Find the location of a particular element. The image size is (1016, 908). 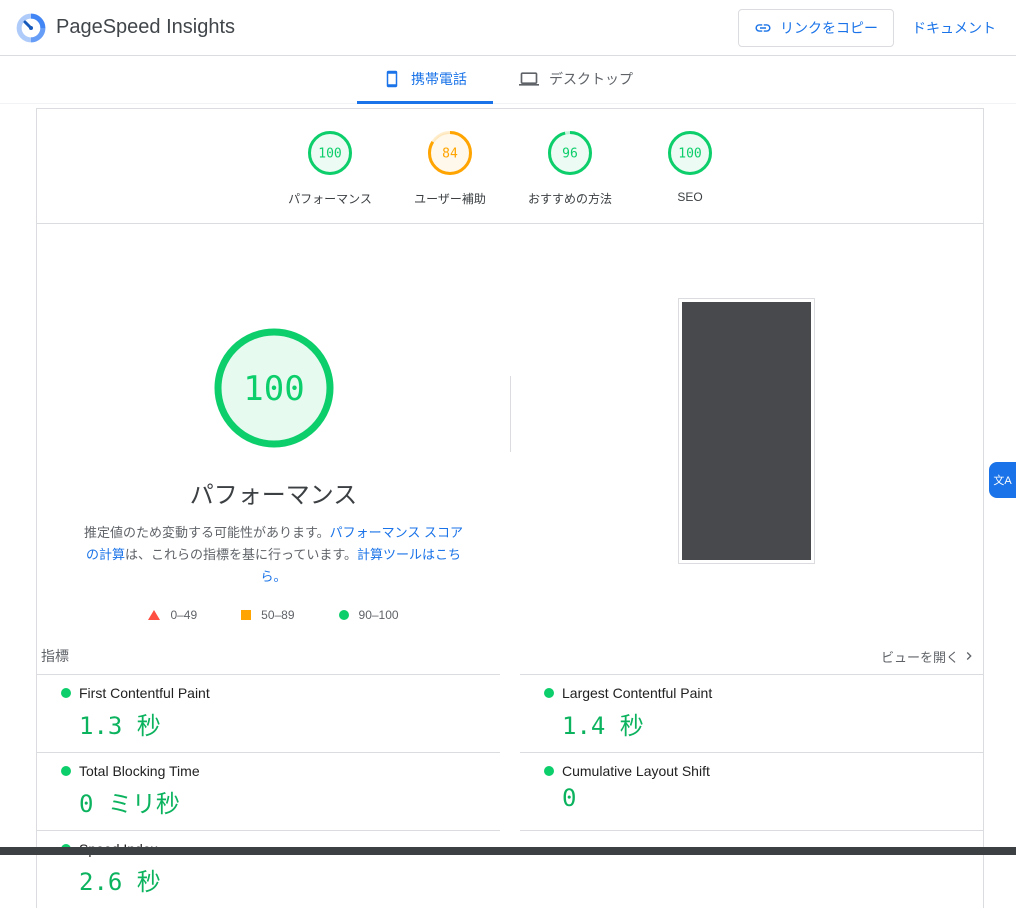

accessibility-gauge-ring: 84 is located at coordinates (450, 153).